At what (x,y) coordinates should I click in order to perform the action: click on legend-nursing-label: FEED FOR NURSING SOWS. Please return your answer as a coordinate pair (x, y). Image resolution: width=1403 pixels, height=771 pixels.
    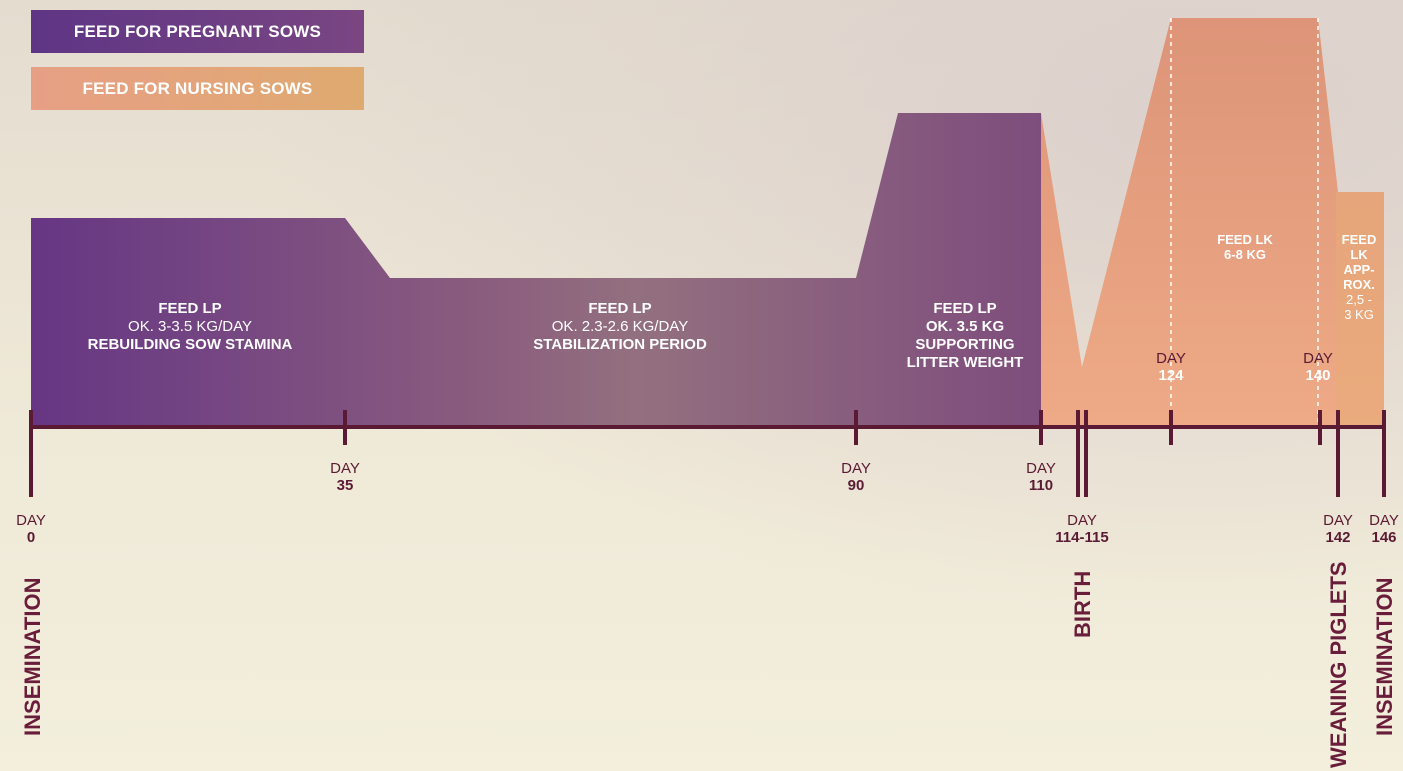
    Looking at the image, I should click on (197, 88).